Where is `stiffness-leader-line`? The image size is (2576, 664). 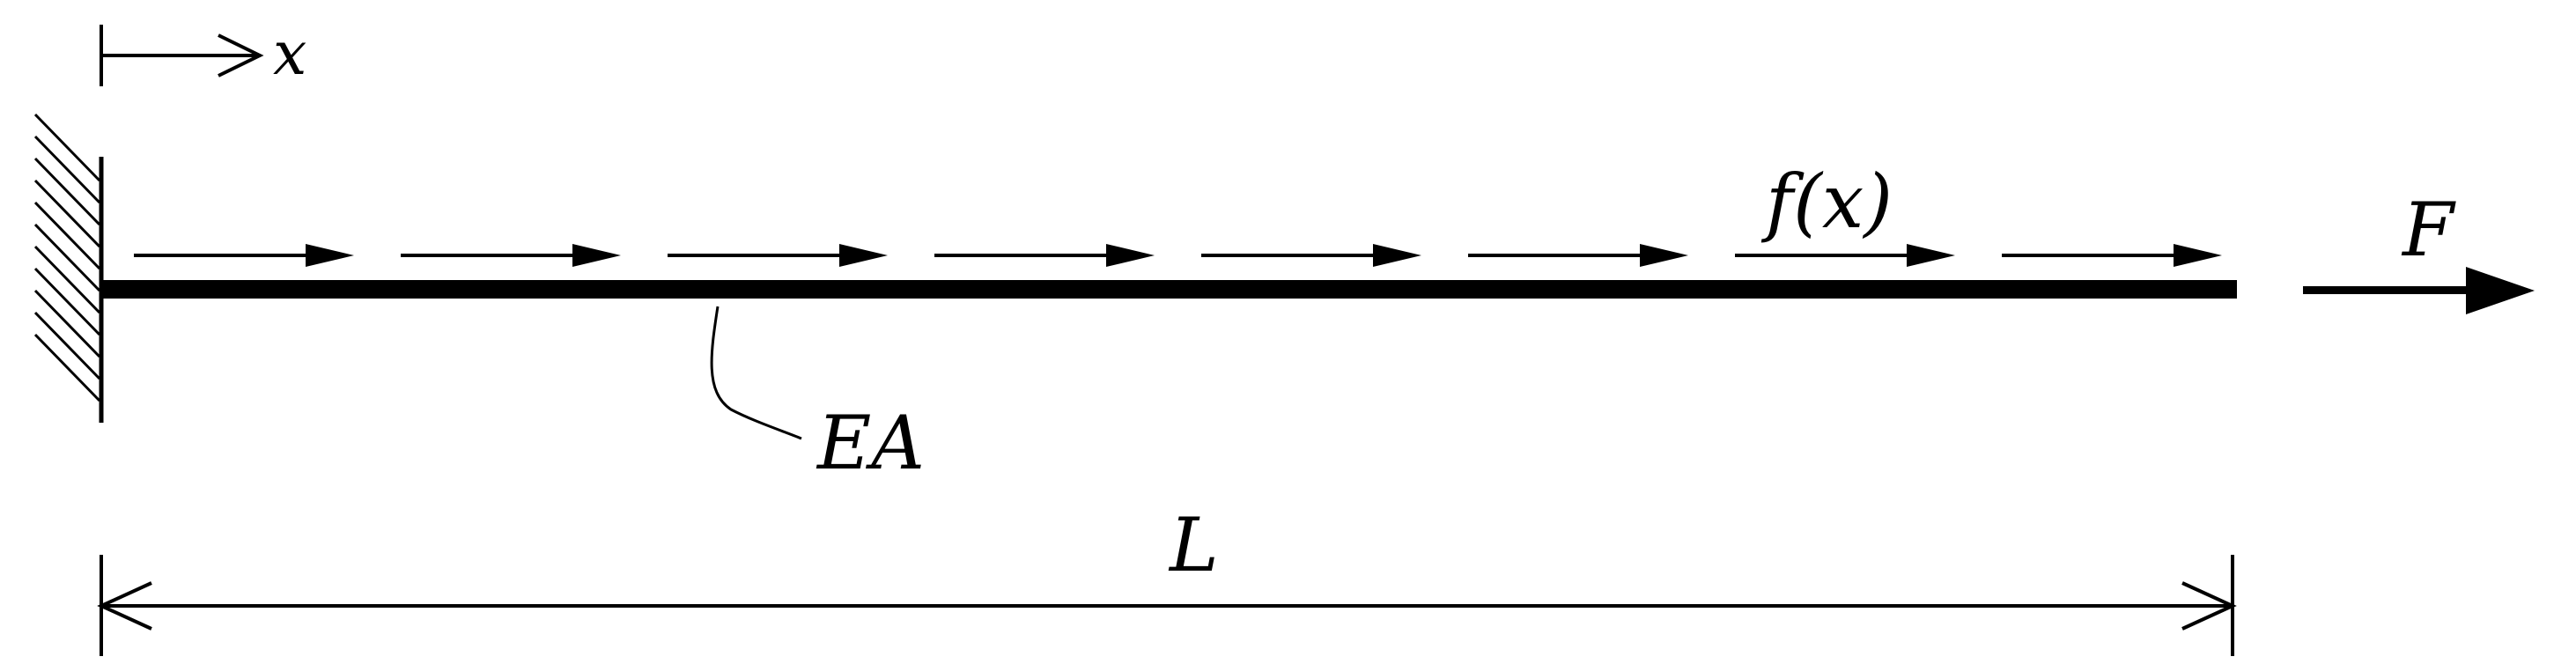 stiffness-leader-line is located at coordinates (756, 372).